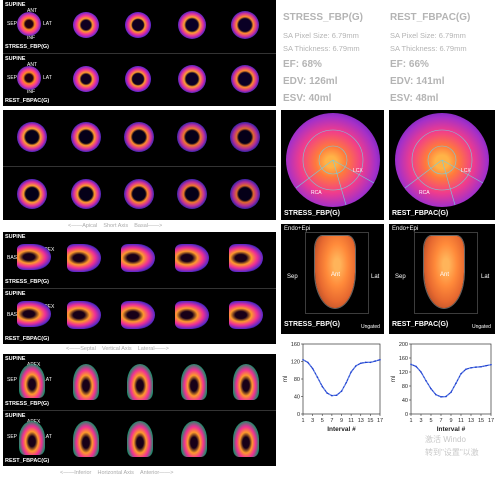  What do you see at coordinates (351, 421) in the screenshot?
I see `x-tick-label: 11` at bounding box center [351, 421].